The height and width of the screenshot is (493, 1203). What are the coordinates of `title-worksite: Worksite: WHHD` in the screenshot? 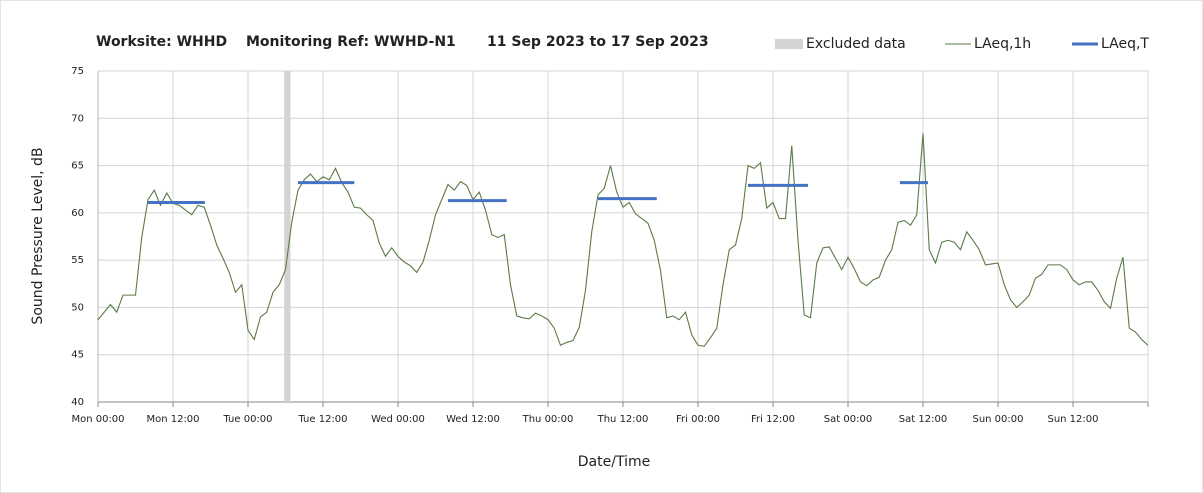 It's located at (161, 42).